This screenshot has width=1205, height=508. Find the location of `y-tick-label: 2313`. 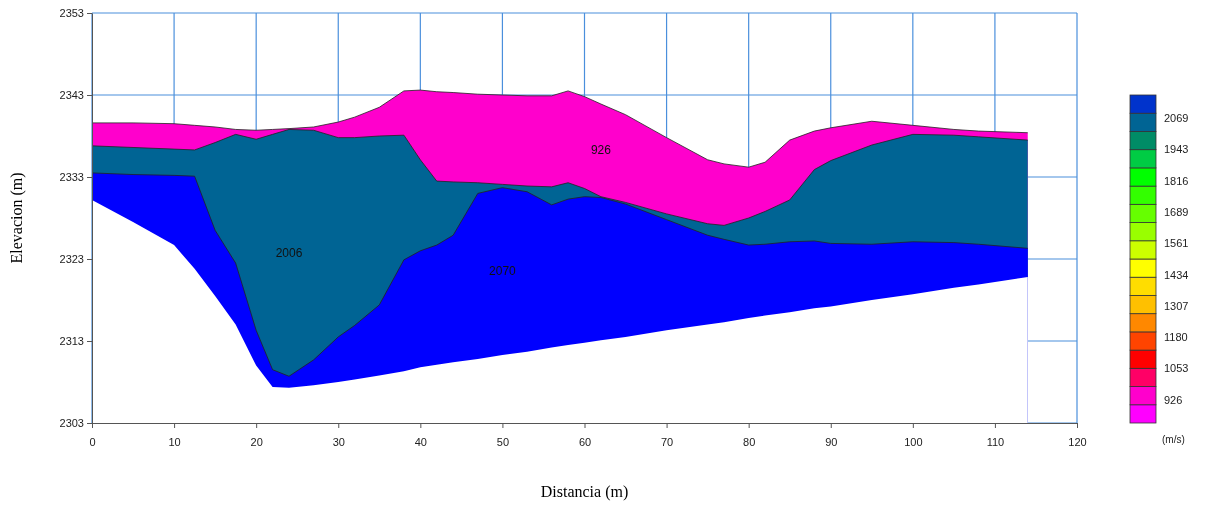

y-tick-label: 2313 is located at coordinates (71, 341).